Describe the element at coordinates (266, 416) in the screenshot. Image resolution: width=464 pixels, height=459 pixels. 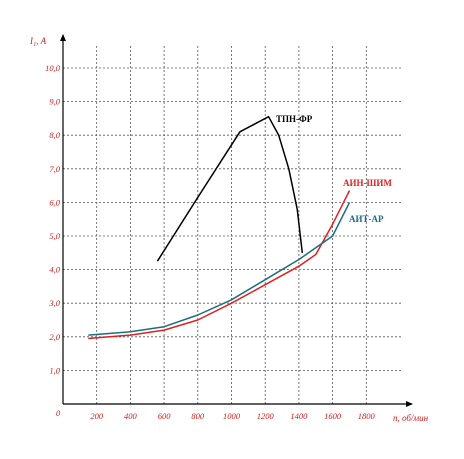
I see `x-tick-label: 1200` at that location.